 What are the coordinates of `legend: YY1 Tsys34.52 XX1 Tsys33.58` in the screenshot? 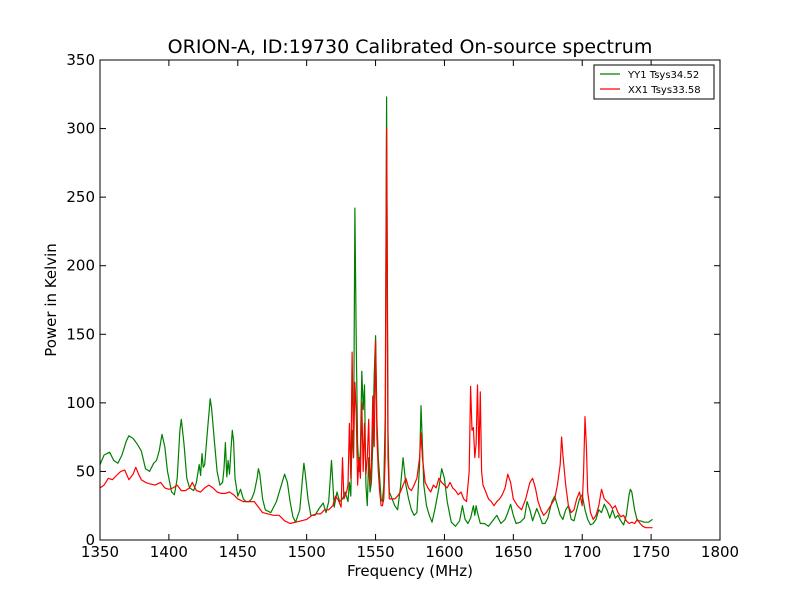 It's located at (654, 82).